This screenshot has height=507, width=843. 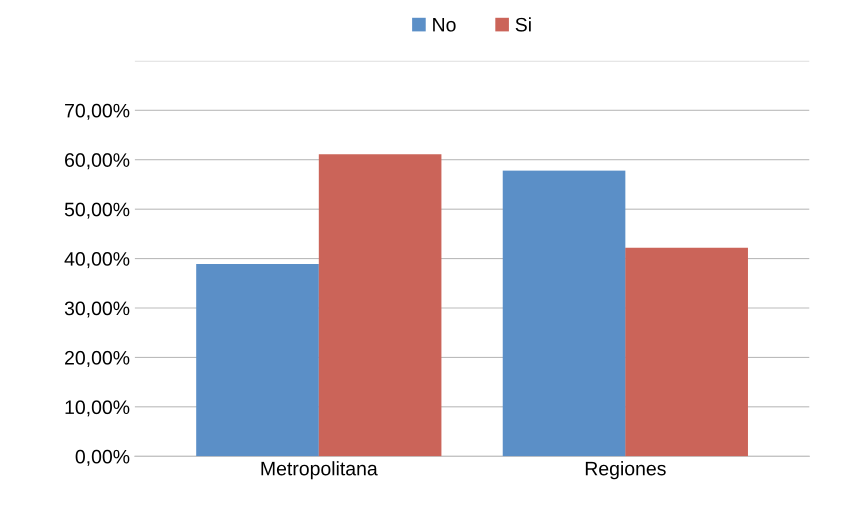 What do you see at coordinates (97, 309) in the screenshot?
I see `y-tick-label: 30,00%` at bounding box center [97, 309].